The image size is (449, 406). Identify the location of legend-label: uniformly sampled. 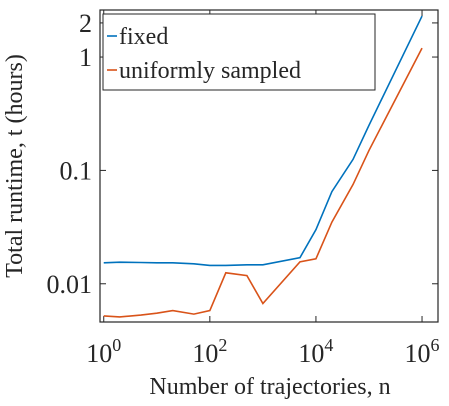
(210, 71).